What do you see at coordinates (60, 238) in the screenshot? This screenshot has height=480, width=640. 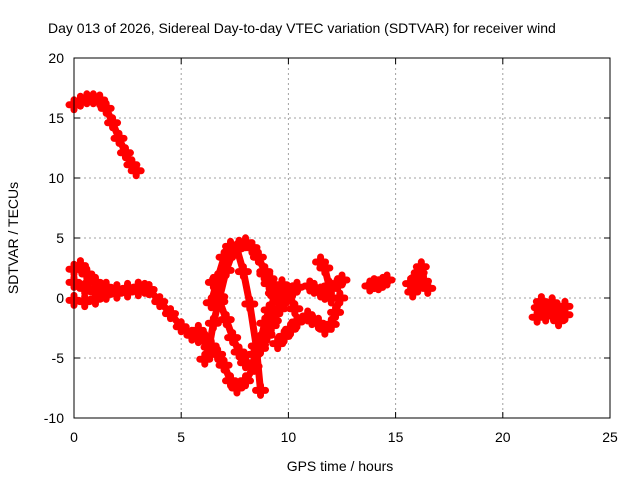 I see `y-tick-label: 5` at bounding box center [60, 238].